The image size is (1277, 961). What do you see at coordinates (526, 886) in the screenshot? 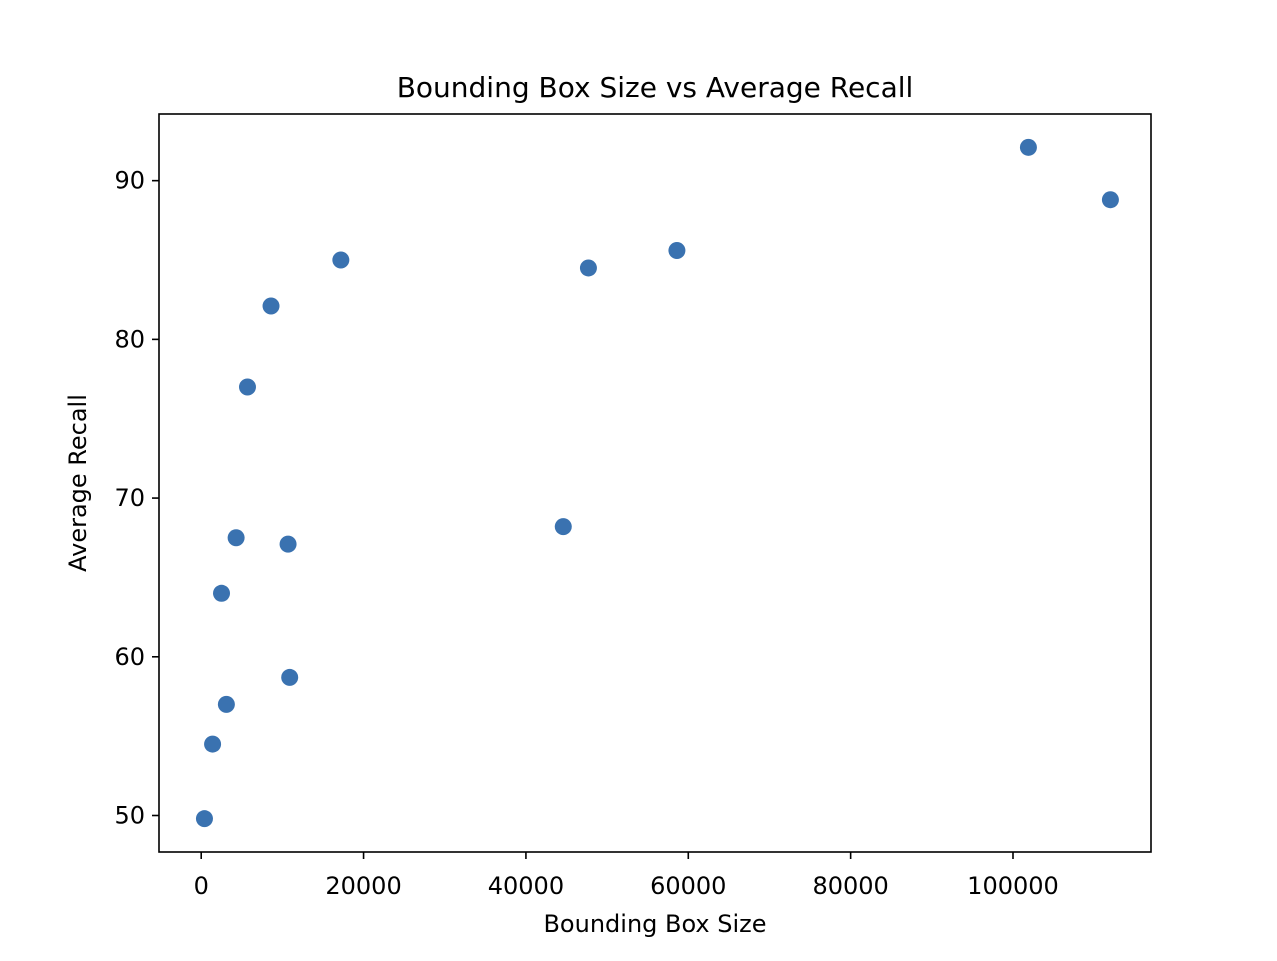
I see `x-tick-label: 40000` at bounding box center [526, 886].